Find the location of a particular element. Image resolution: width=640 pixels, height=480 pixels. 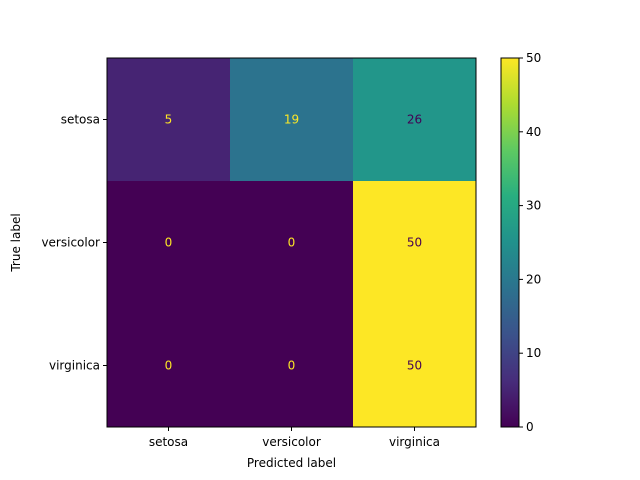

colorbar-tick-label: 40 is located at coordinates (533, 132).